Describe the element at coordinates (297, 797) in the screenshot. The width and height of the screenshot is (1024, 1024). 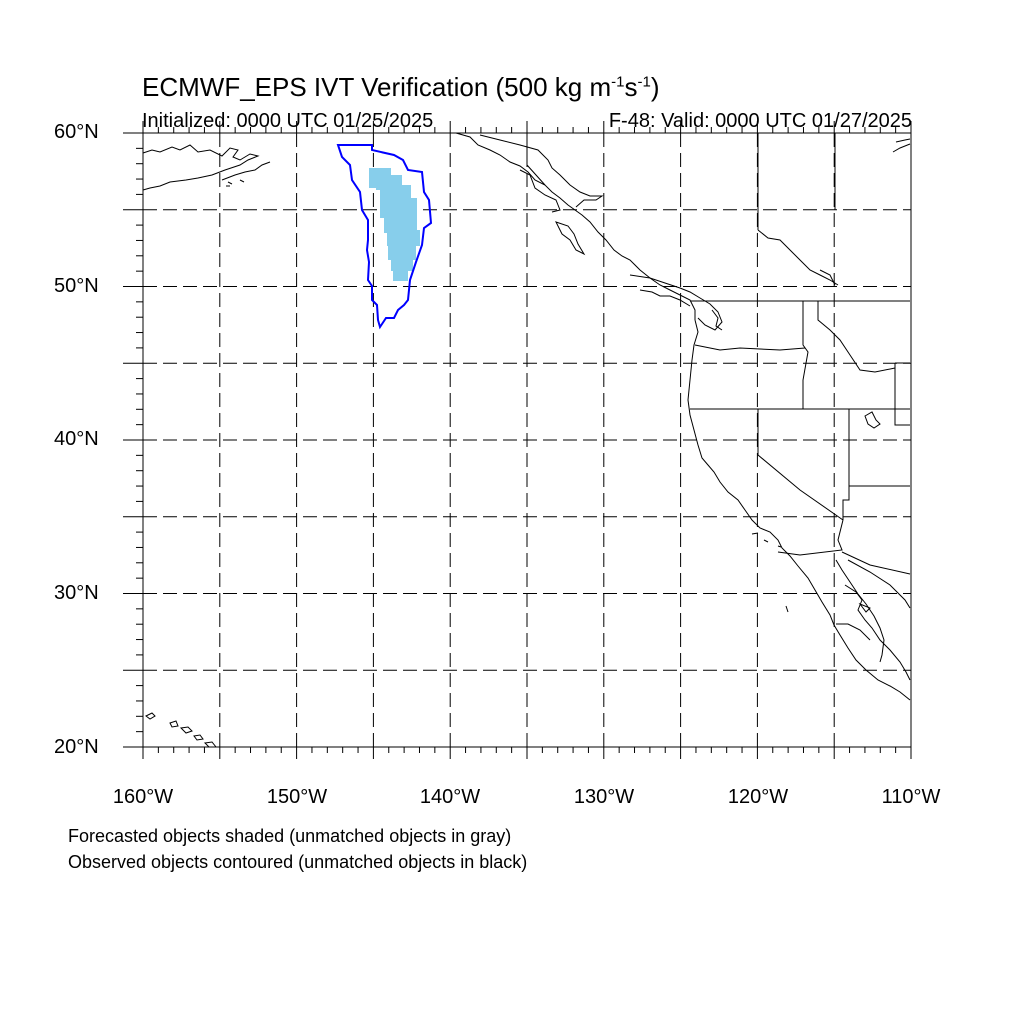
I see `lon-label-150w: 150°W` at that location.